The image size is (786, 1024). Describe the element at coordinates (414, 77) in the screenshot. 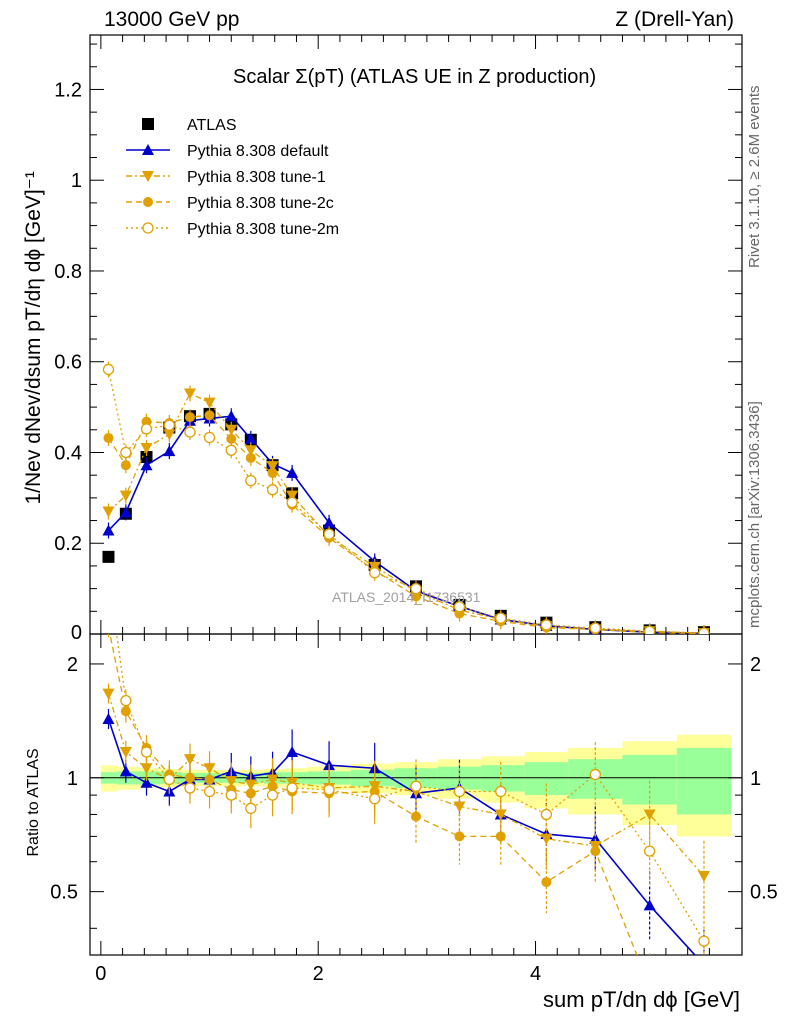

I see `plot-title: Scalar Σ(pT) (ATLAS UE in Z production)` at that location.